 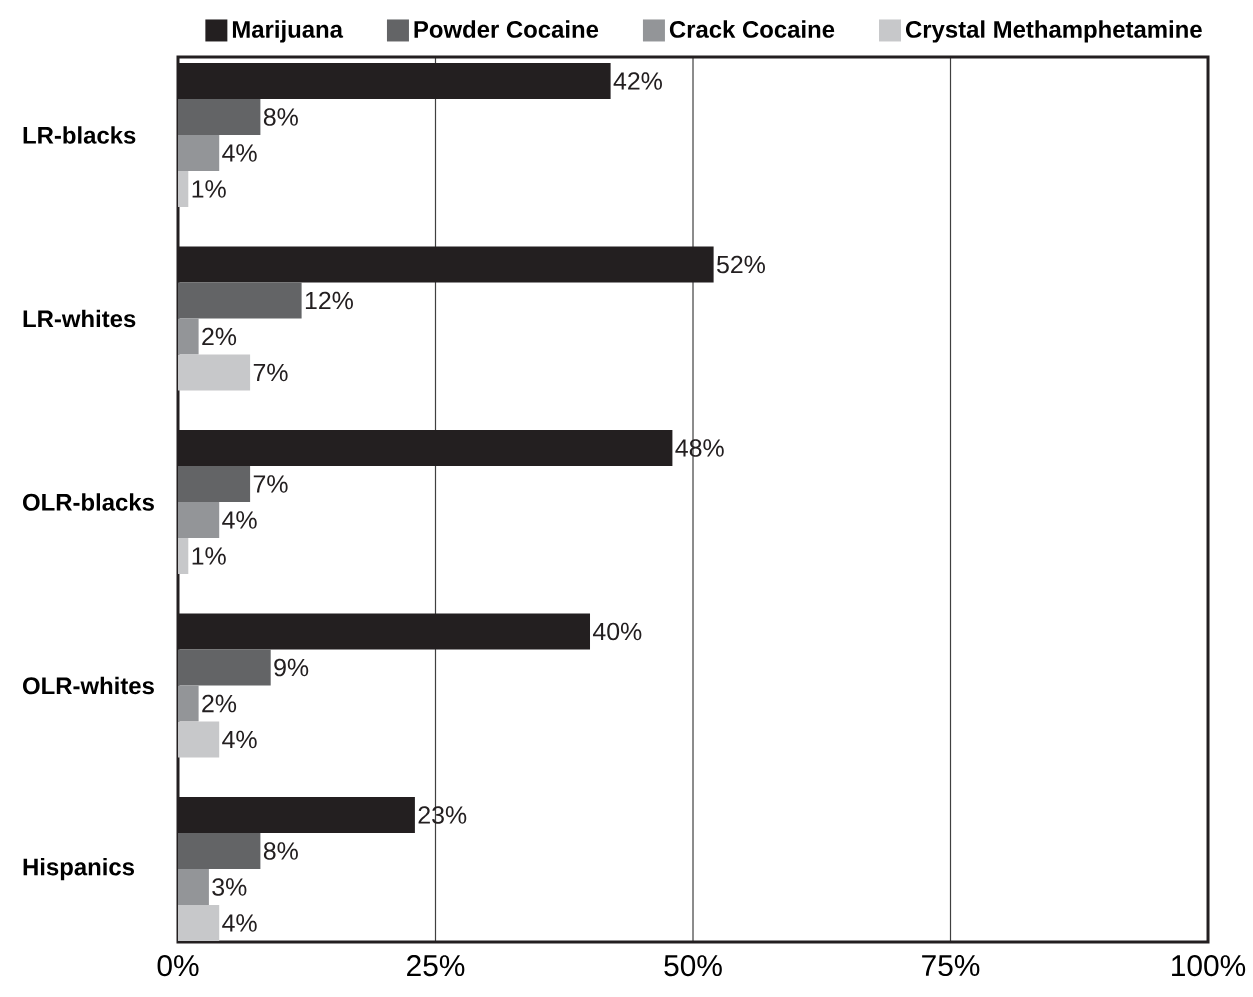 I want to click on x-tick-label: 25%, so click(x=436, y=966).